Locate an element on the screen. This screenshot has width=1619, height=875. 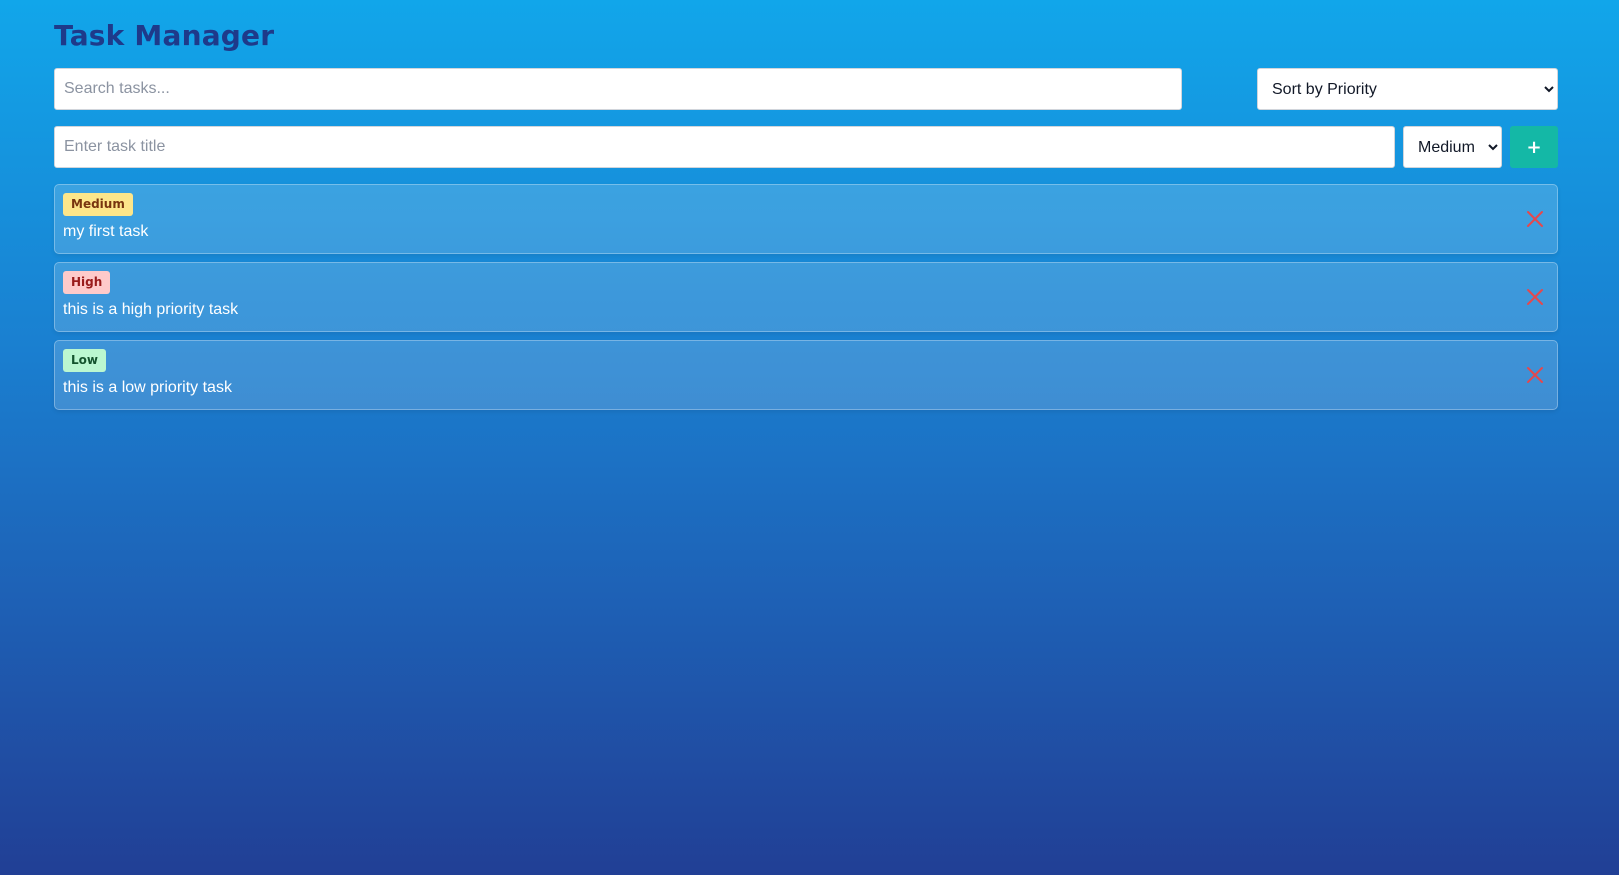
task-title: my first task is located at coordinates (106, 231).